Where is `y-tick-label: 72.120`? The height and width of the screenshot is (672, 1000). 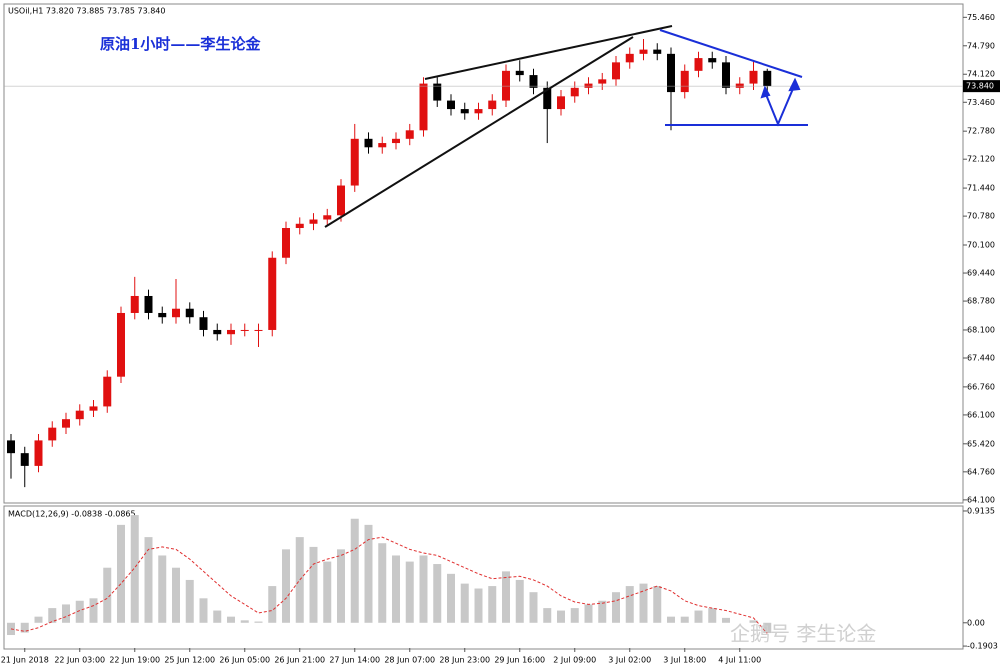 y-tick-label: 72.120 is located at coordinates (981, 159).